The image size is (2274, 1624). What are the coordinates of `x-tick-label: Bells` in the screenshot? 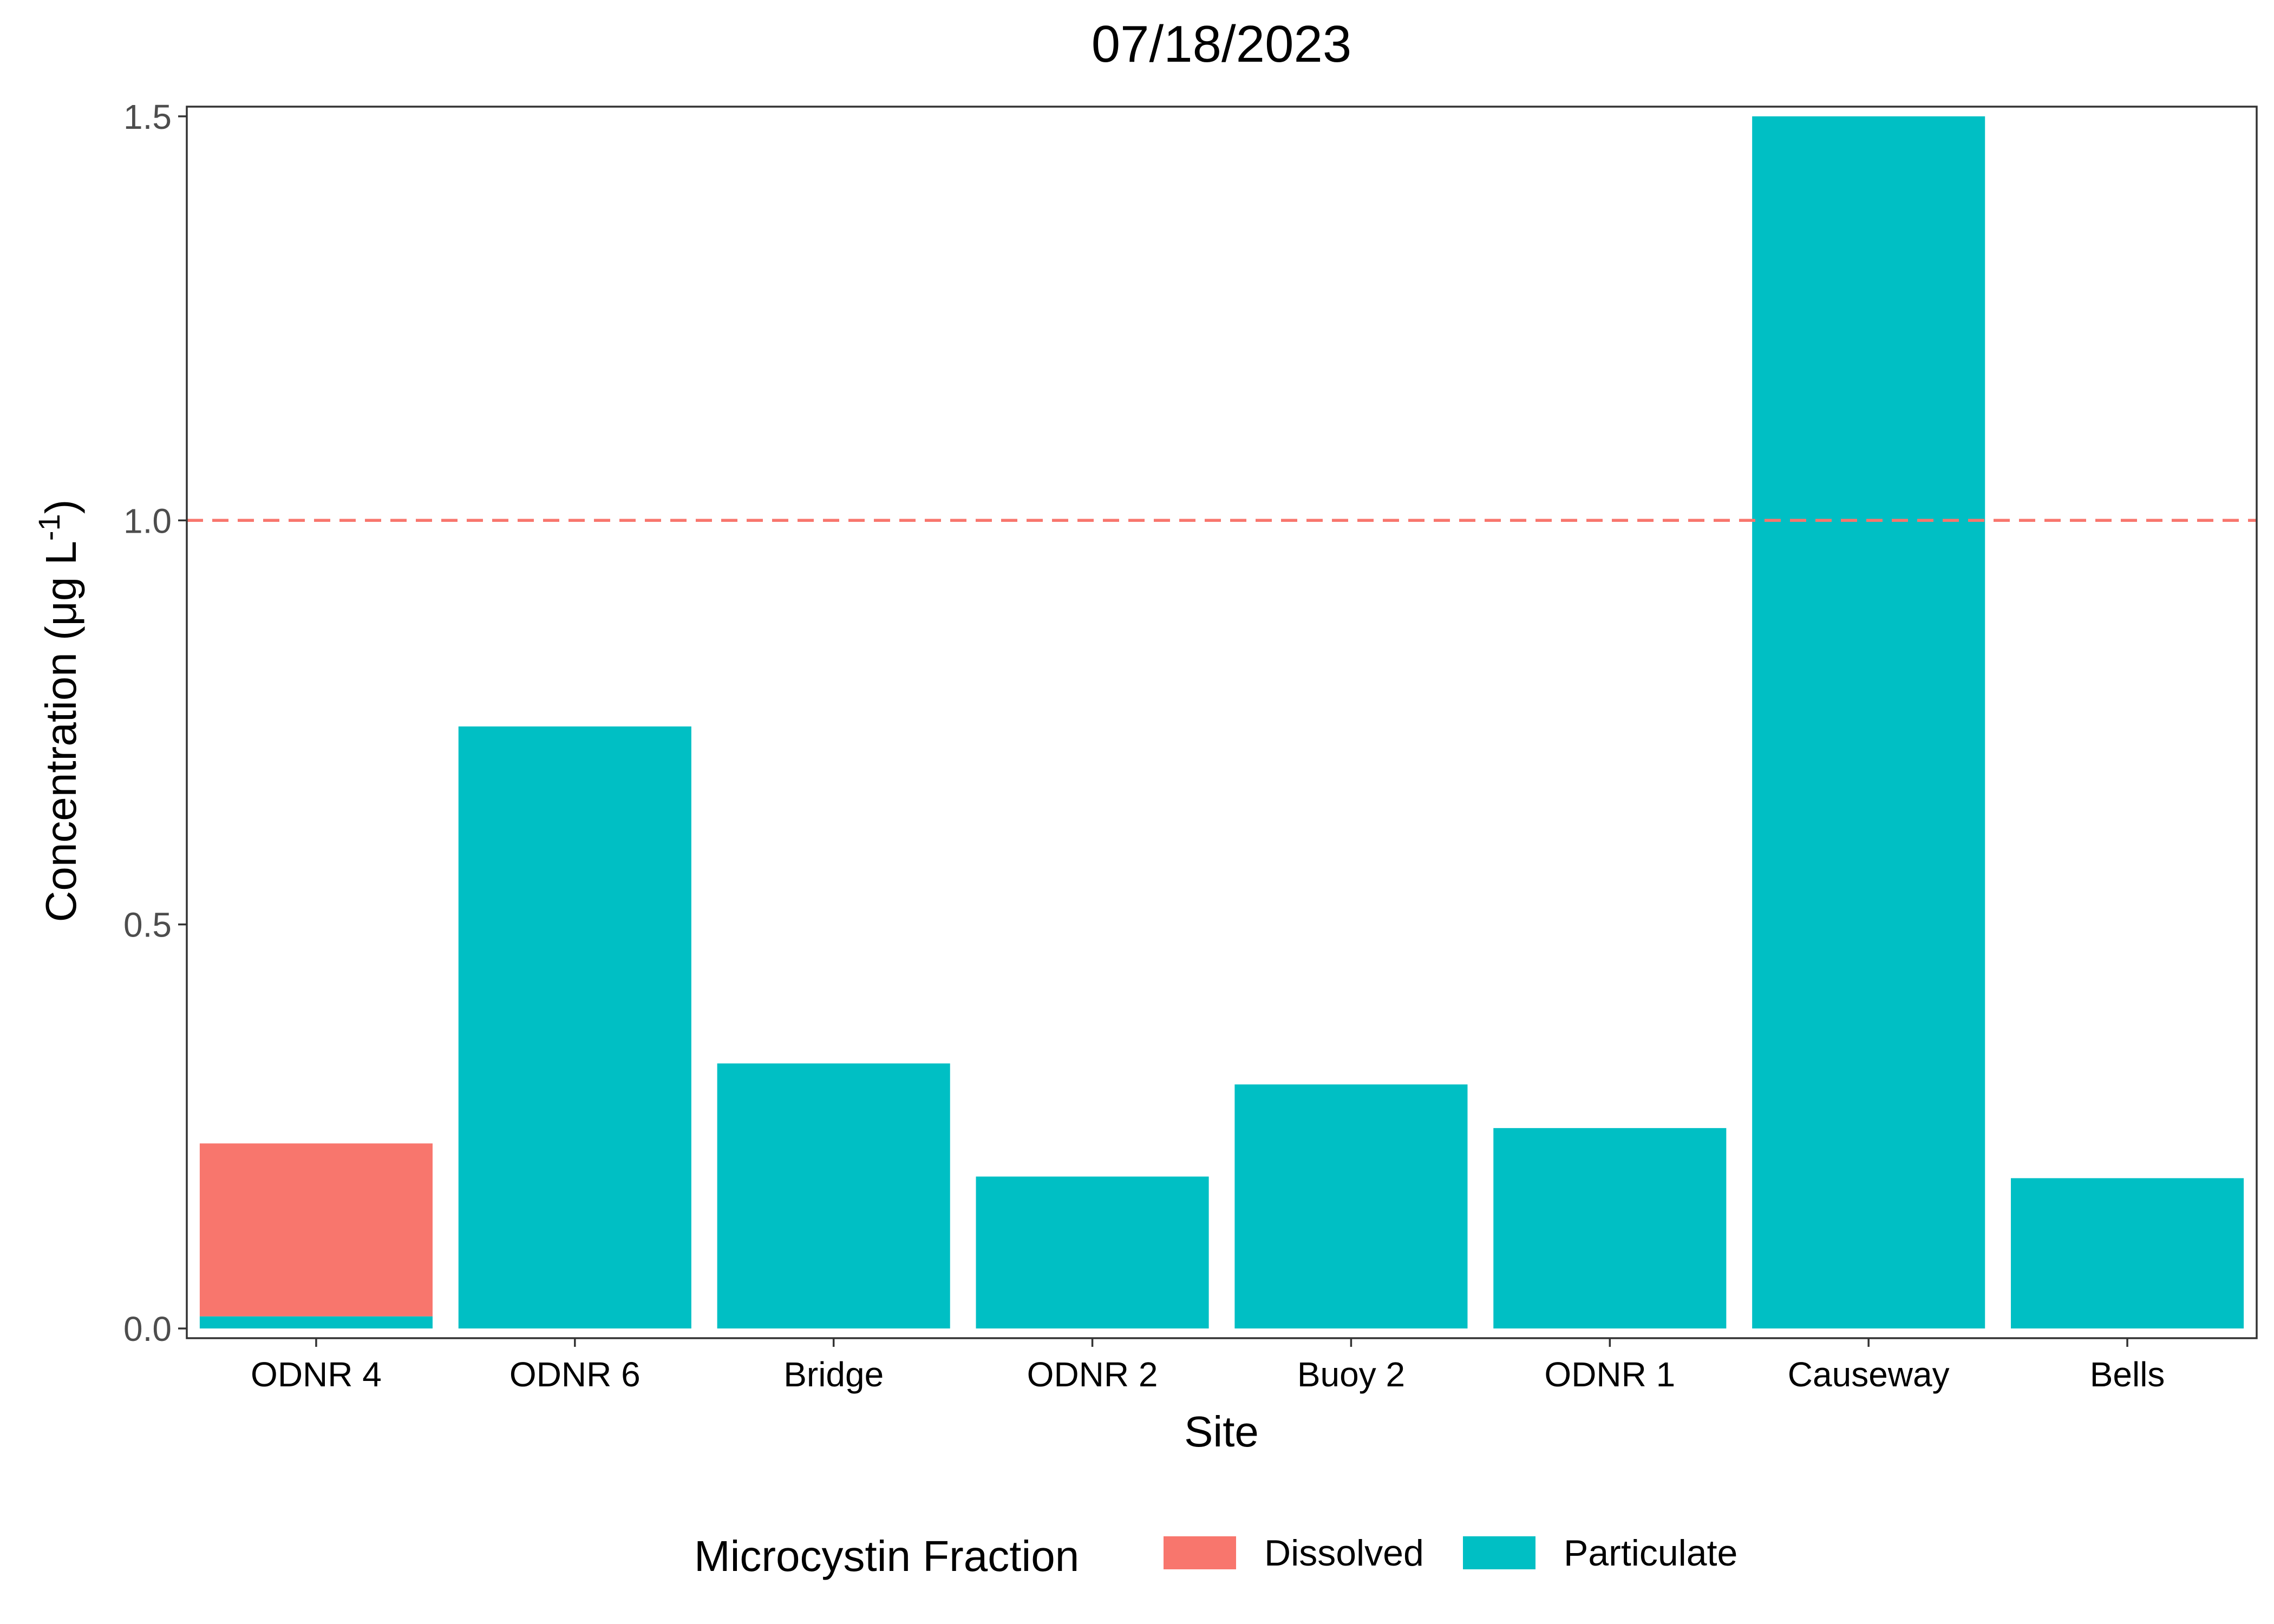 It's located at (2128, 1374).